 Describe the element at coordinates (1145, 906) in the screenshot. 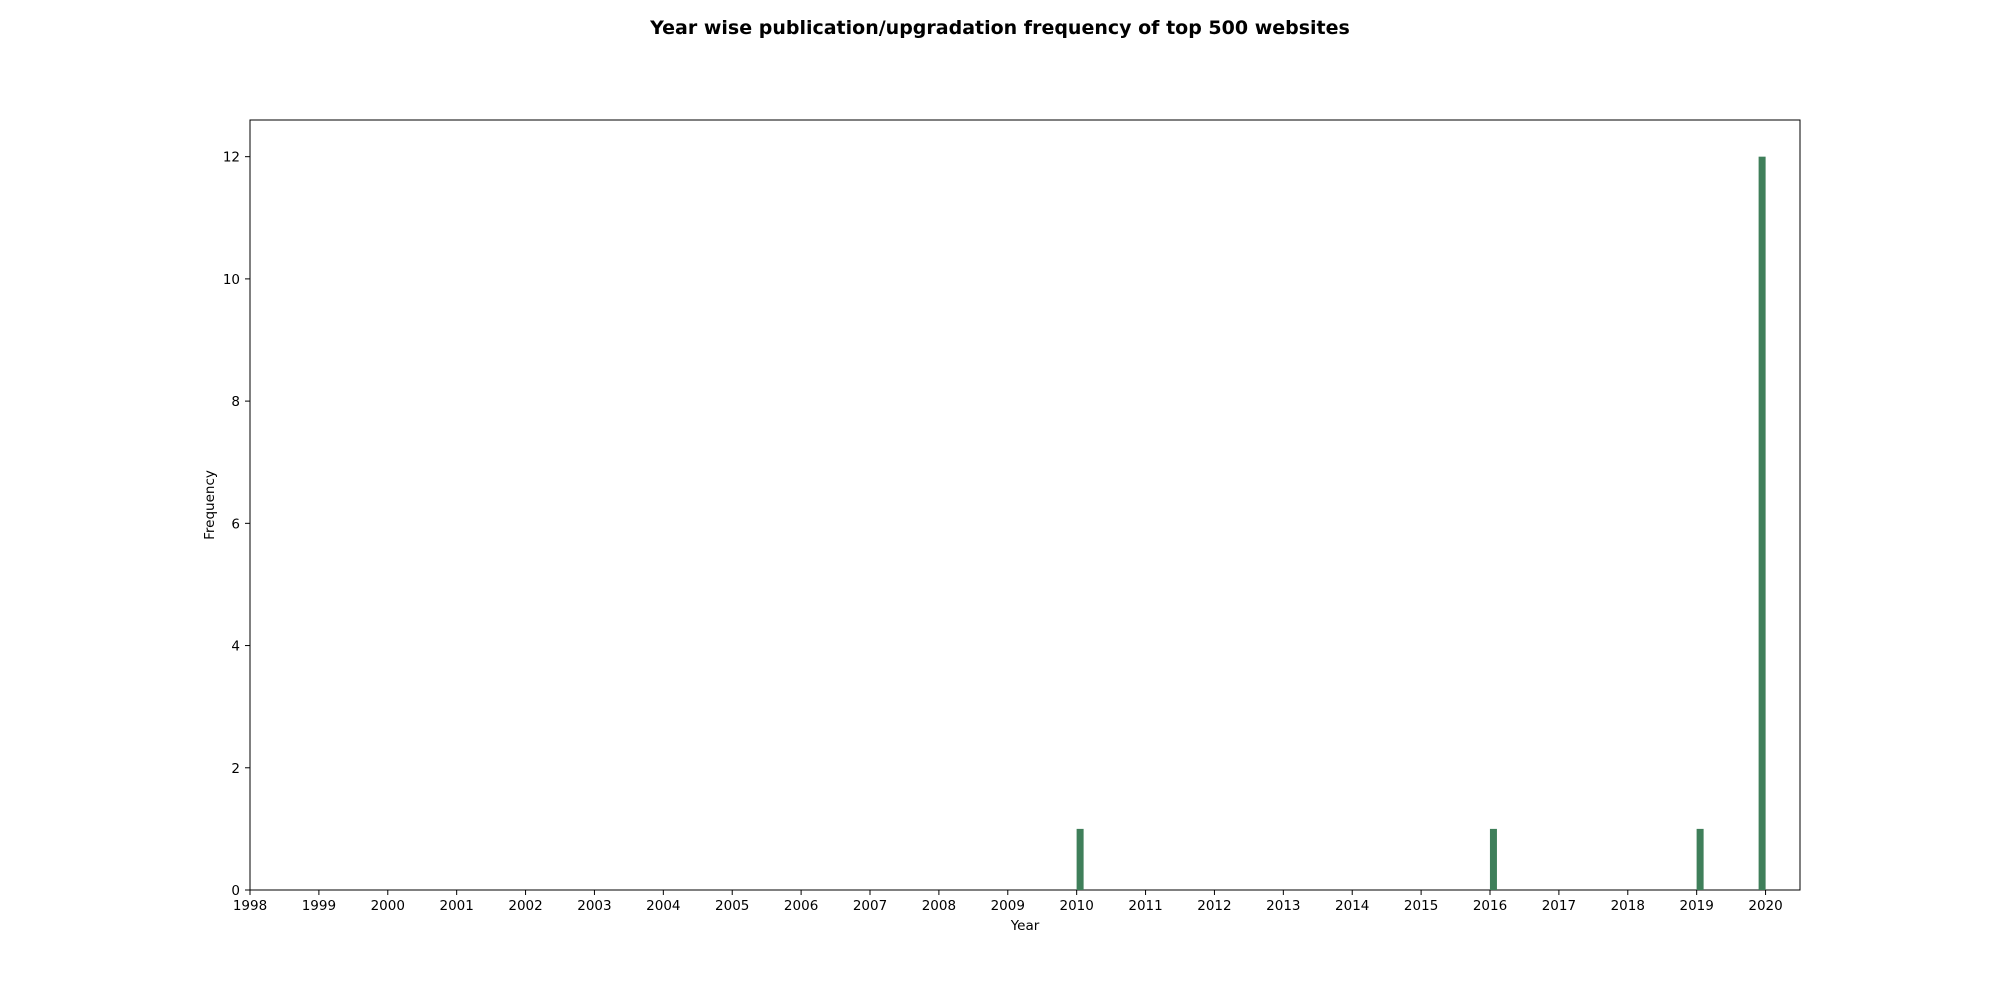

I see `x-tick-label: 2011` at that location.